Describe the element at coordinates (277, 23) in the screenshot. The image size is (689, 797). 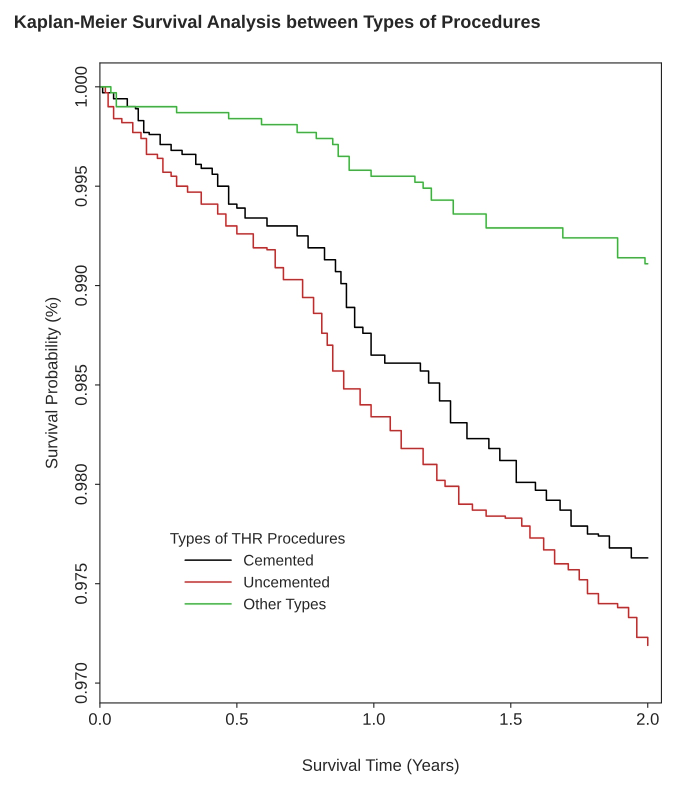
I see `chart-title: Kaplan-Meier Survival Analysis between Types of Procedures` at that location.